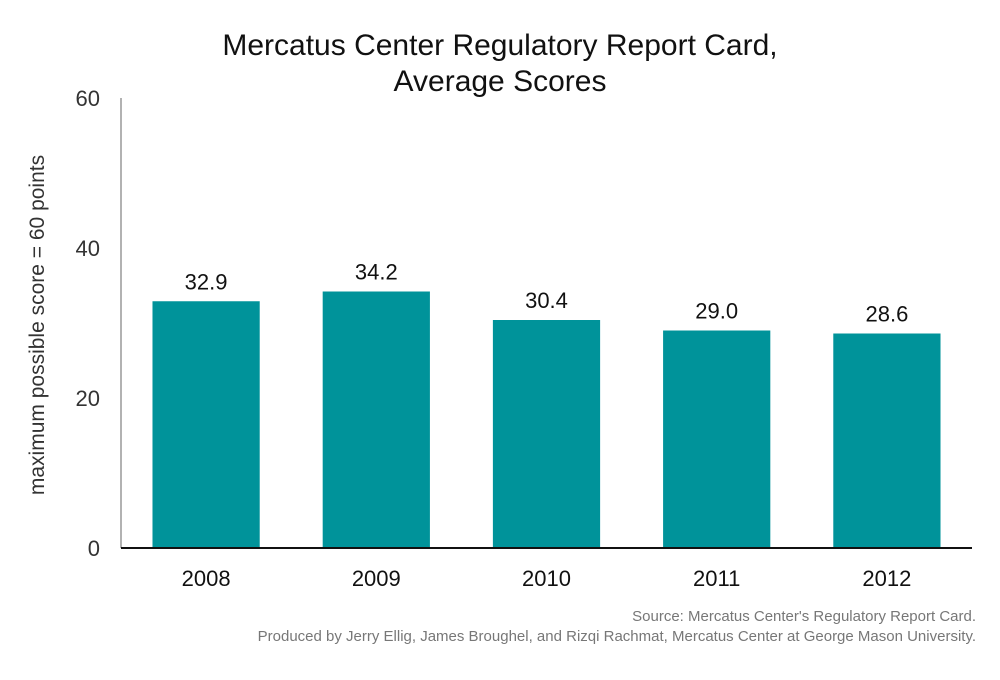 The image size is (1000, 680). I want to click on x-tick-label-2010: 2010, so click(546, 578).